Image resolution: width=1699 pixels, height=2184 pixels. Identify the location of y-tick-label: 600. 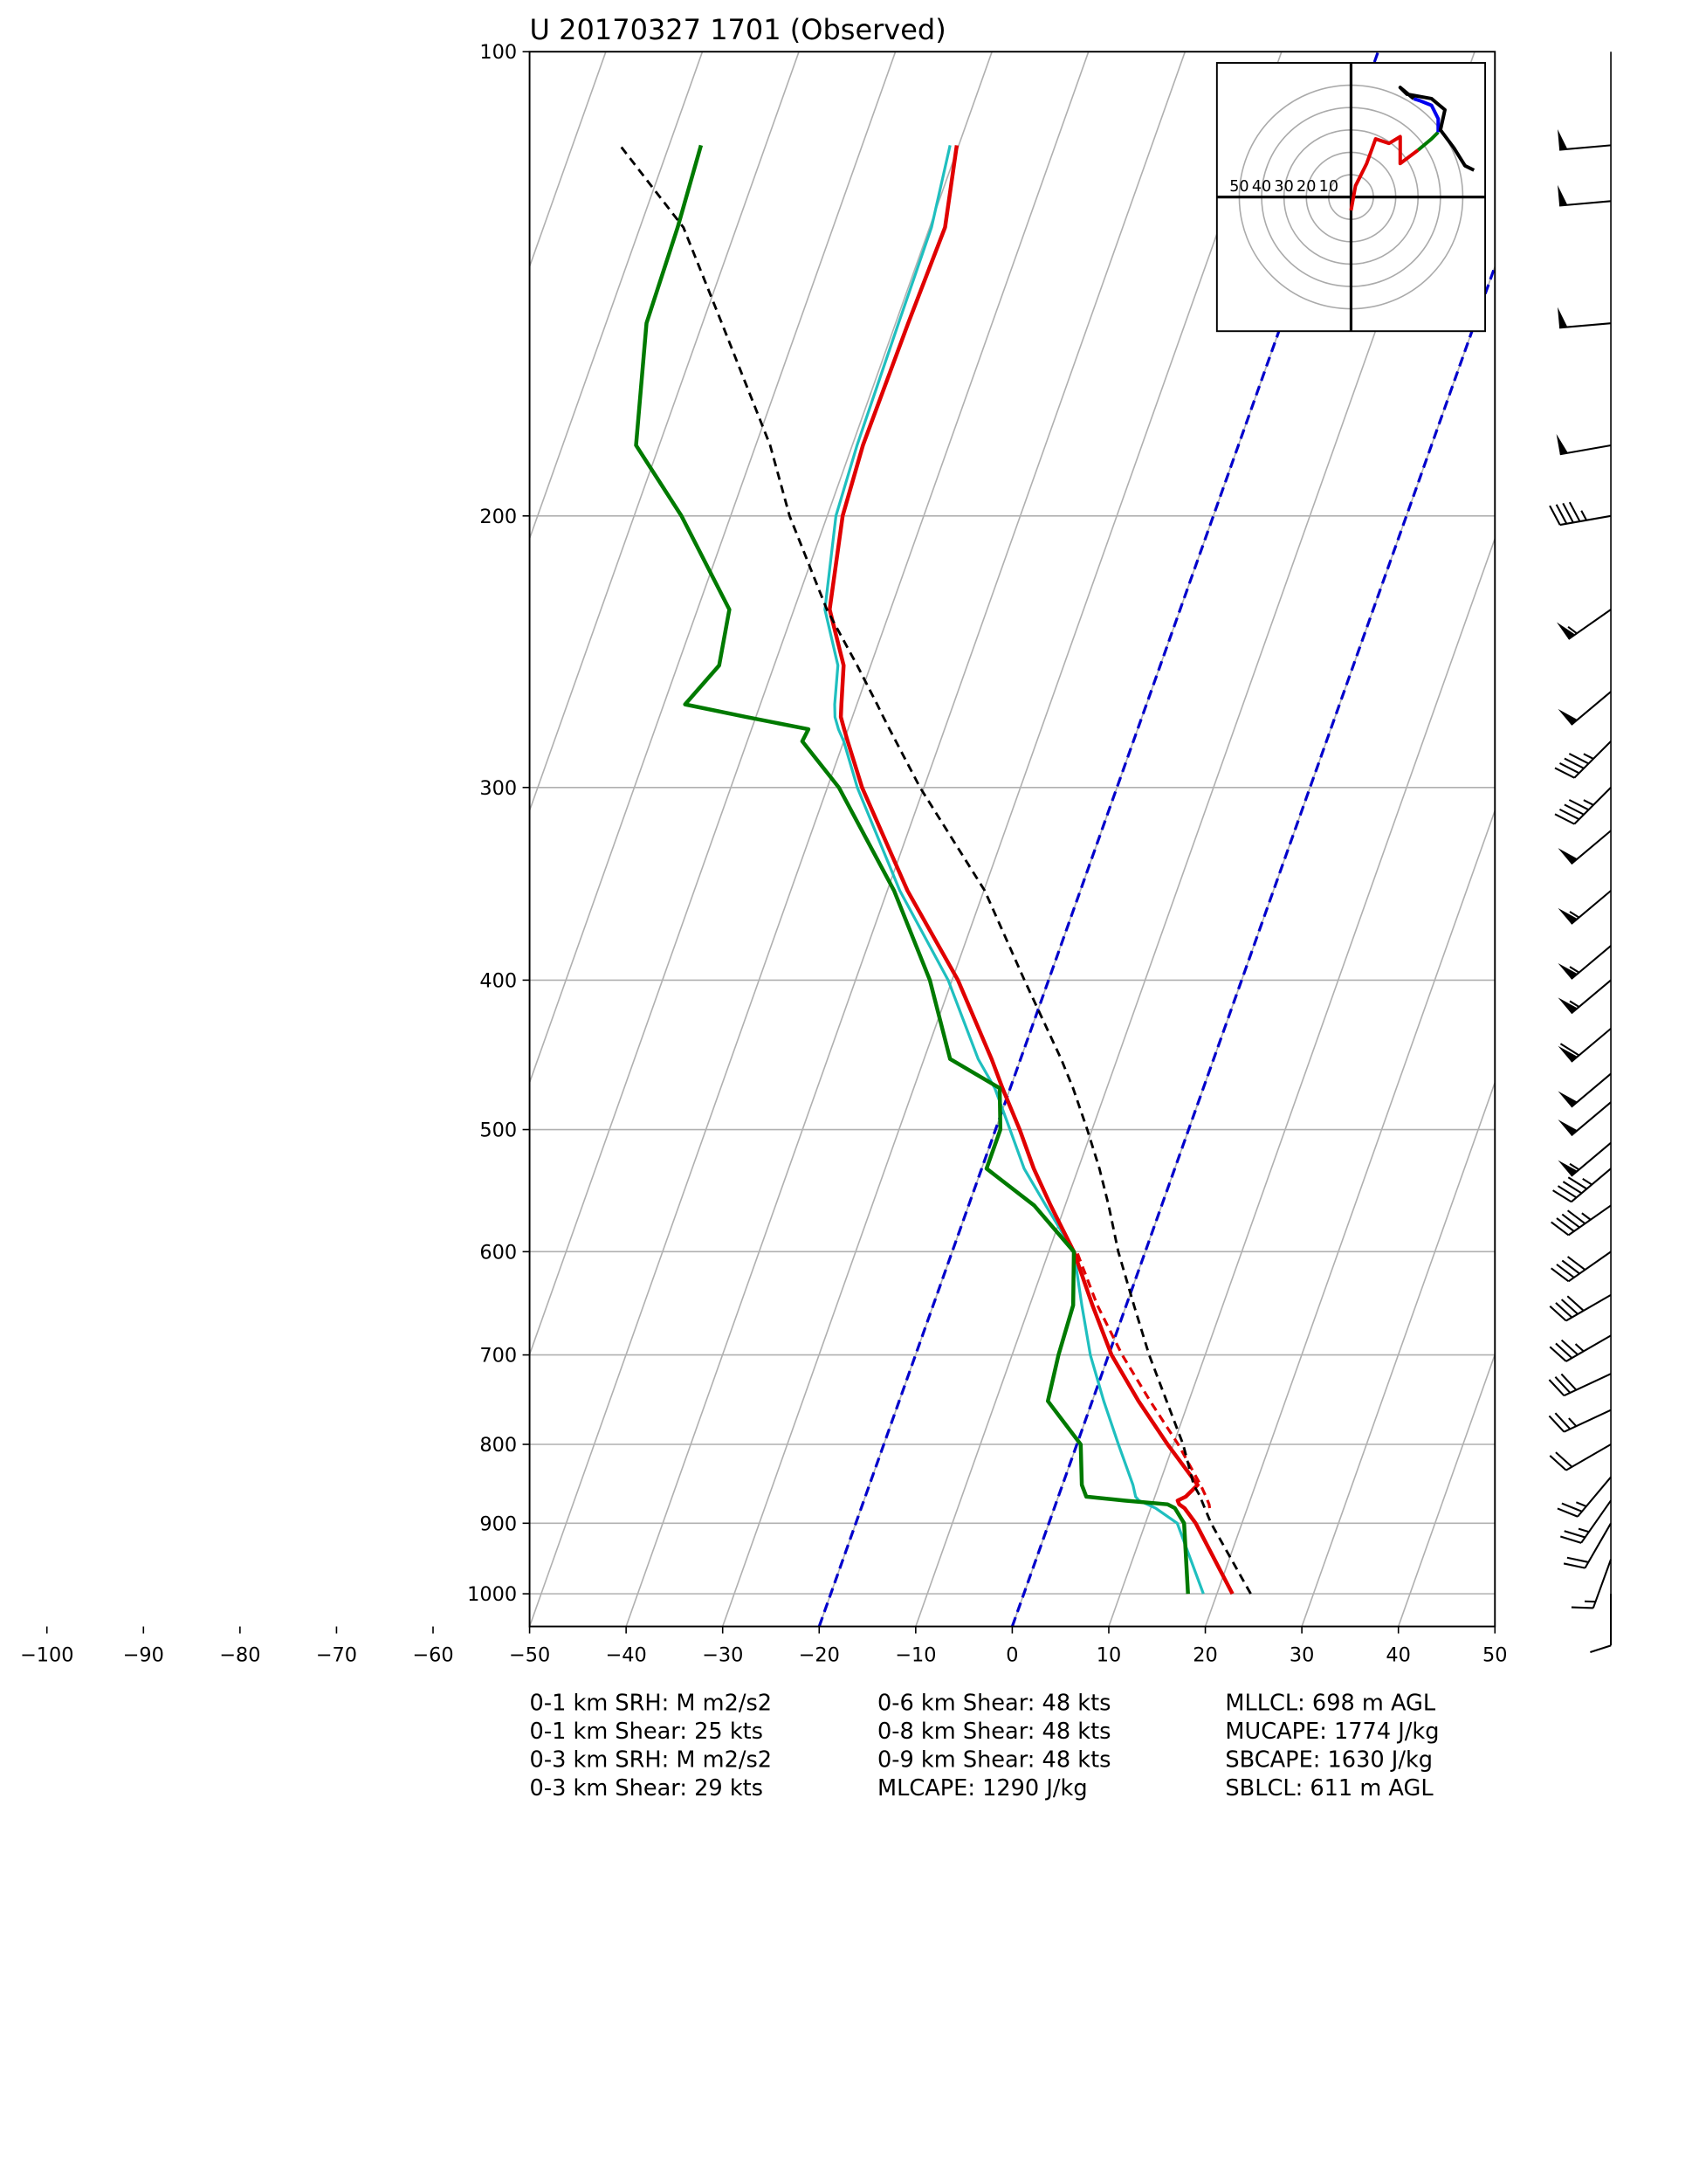
(498, 1252).